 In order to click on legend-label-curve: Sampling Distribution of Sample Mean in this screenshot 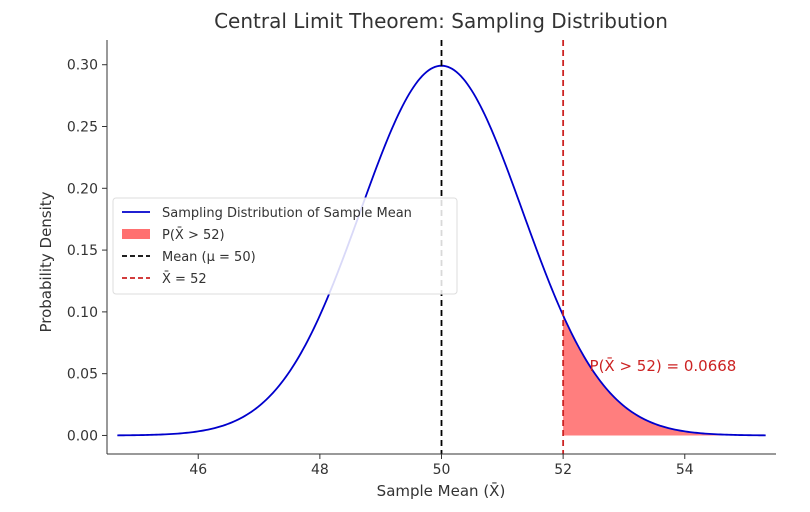, I will do `click(287, 213)`.